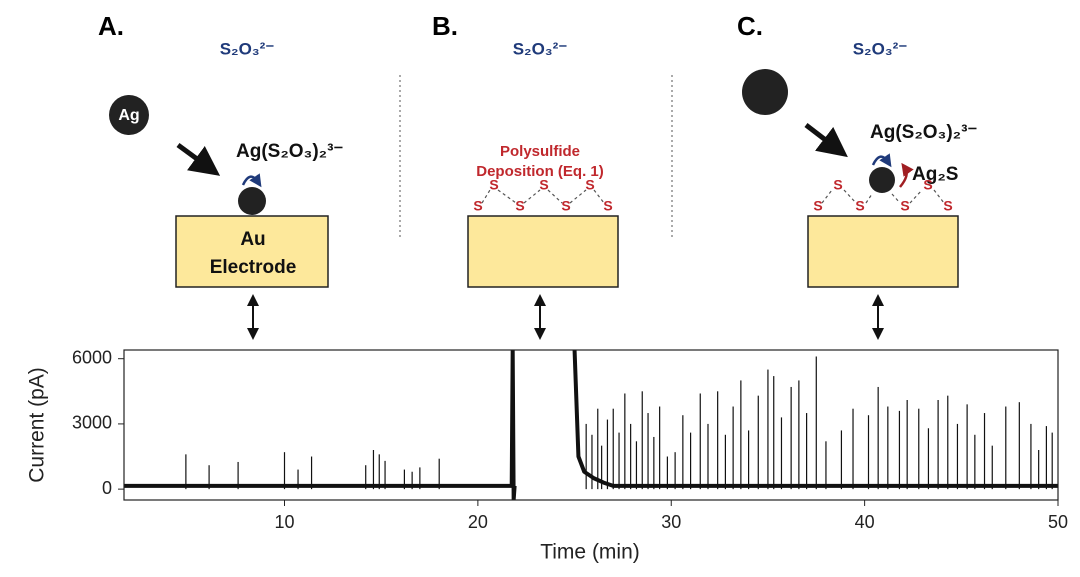  Describe the element at coordinates (253, 267) in the screenshot. I see `electrode-label: Electrode` at that location.